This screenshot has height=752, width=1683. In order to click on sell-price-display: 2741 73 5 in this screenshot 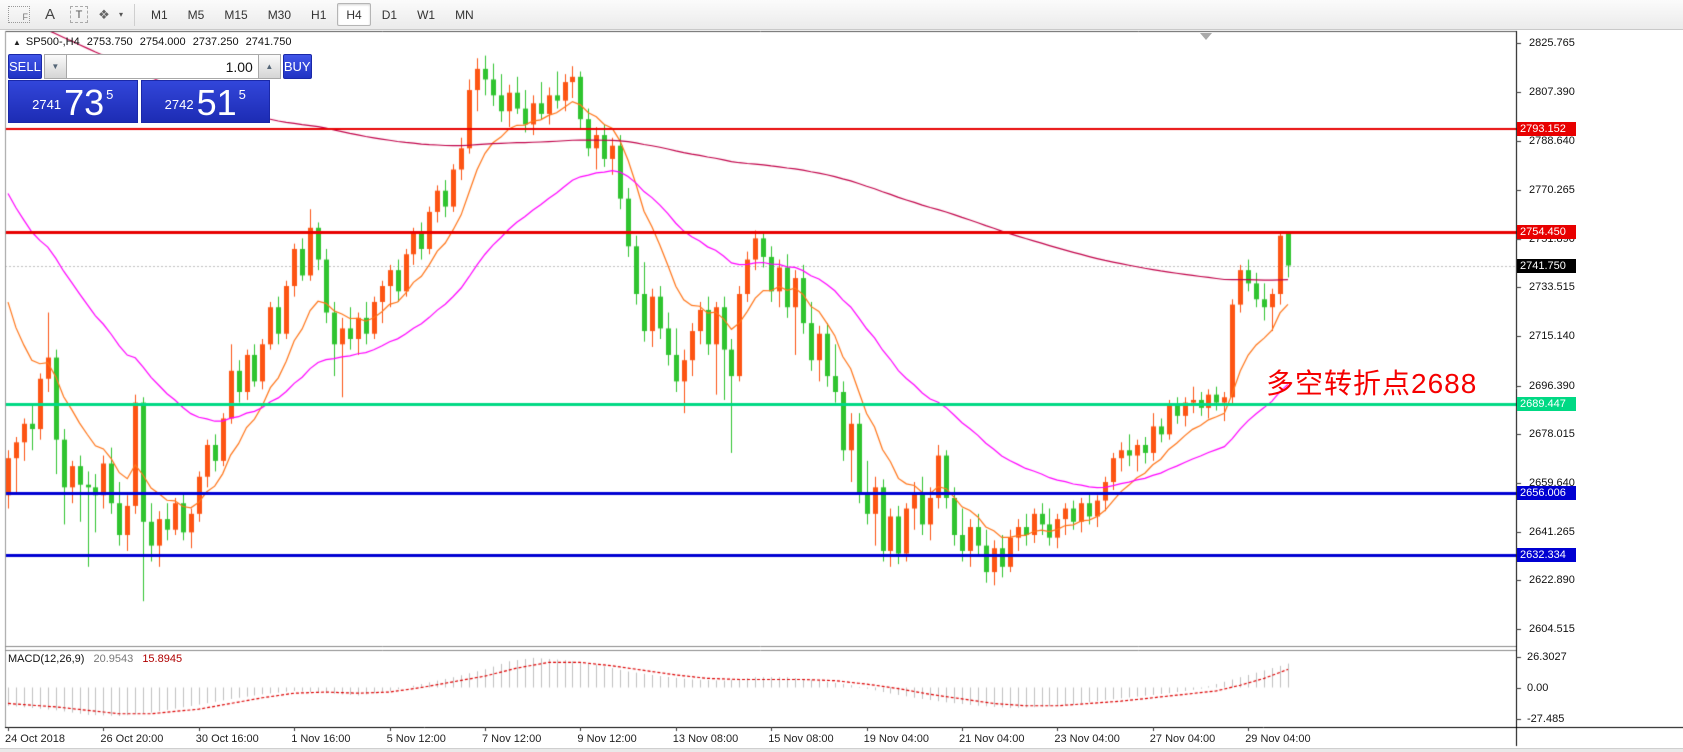, I will do `click(73, 101)`.